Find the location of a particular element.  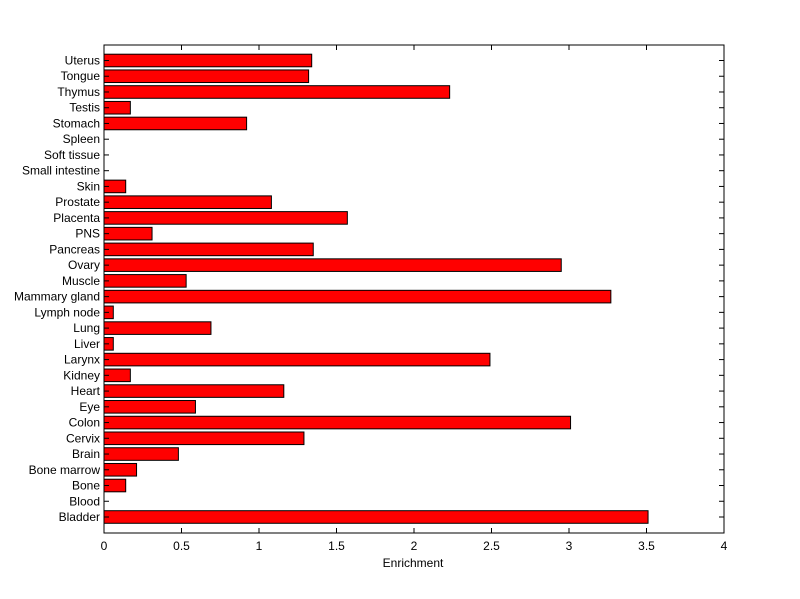

bar-bladder is located at coordinates (376, 517).